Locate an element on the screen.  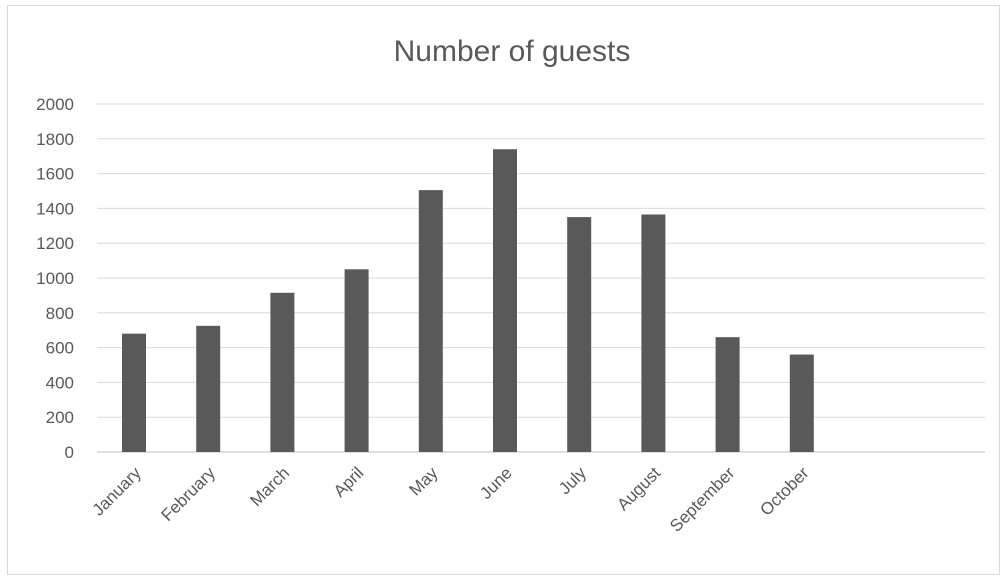
y-tick-label: 0 is located at coordinates (69, 452).